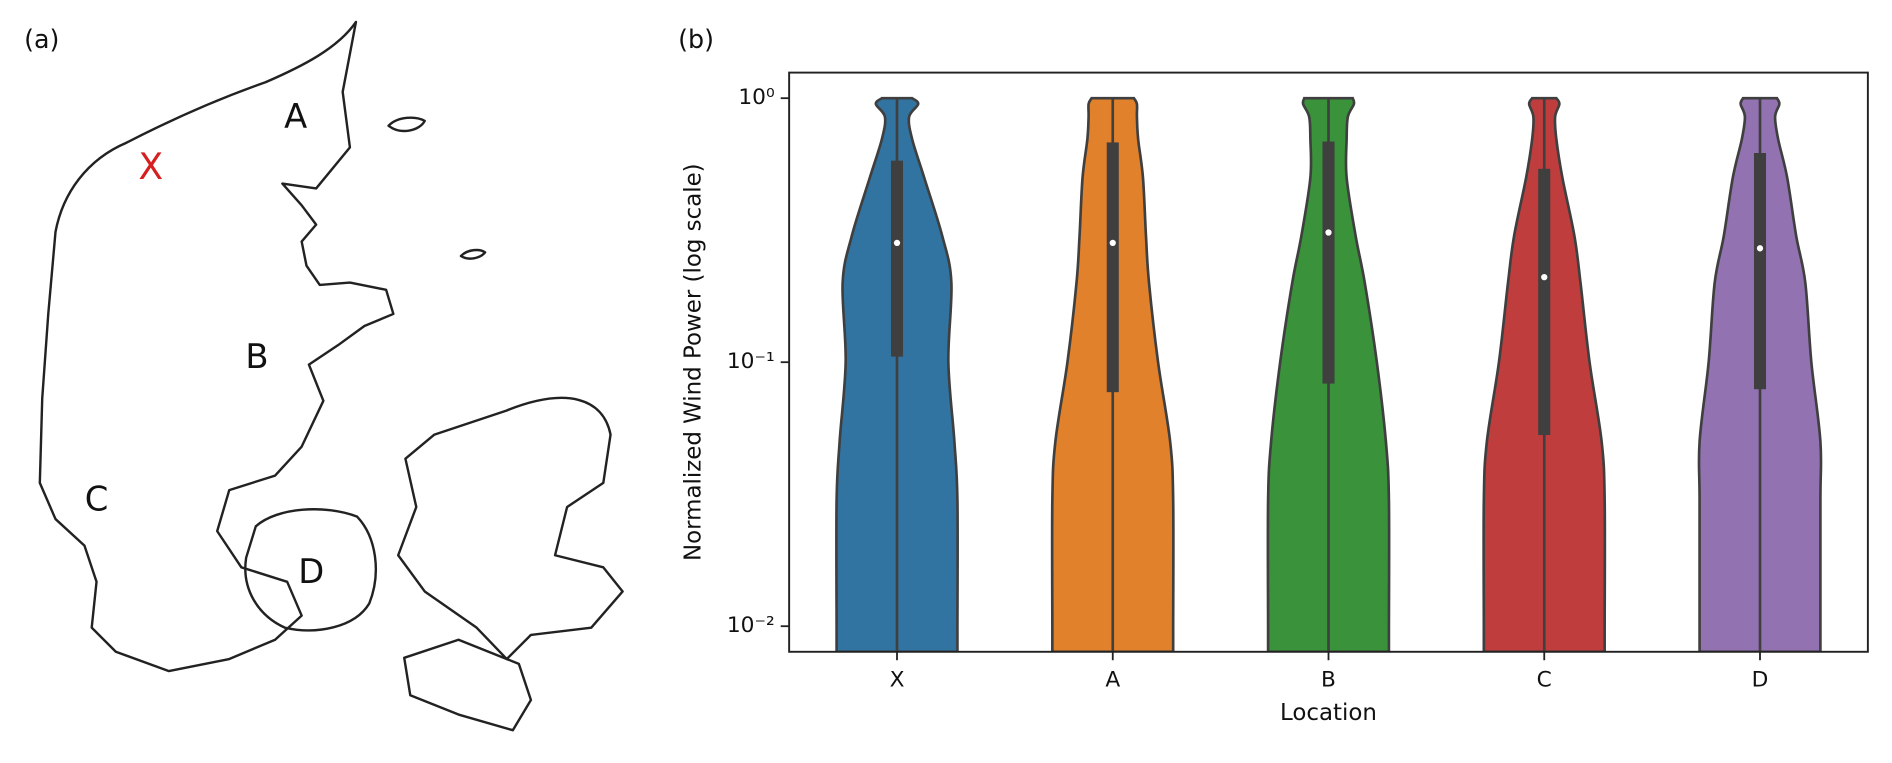 Image resolution: width=1892 pixels, height=763 pixels. Describe the element at coordinates (756, 97) in the screenshot. I see `y-tick-label: 10⁰` at that location.